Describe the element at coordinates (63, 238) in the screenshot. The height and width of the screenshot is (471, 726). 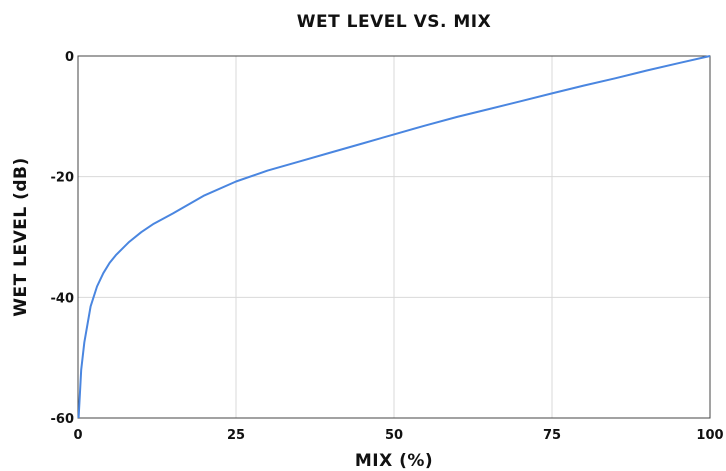
I see `y-axis: 0 -20 -40 -60` at that location.